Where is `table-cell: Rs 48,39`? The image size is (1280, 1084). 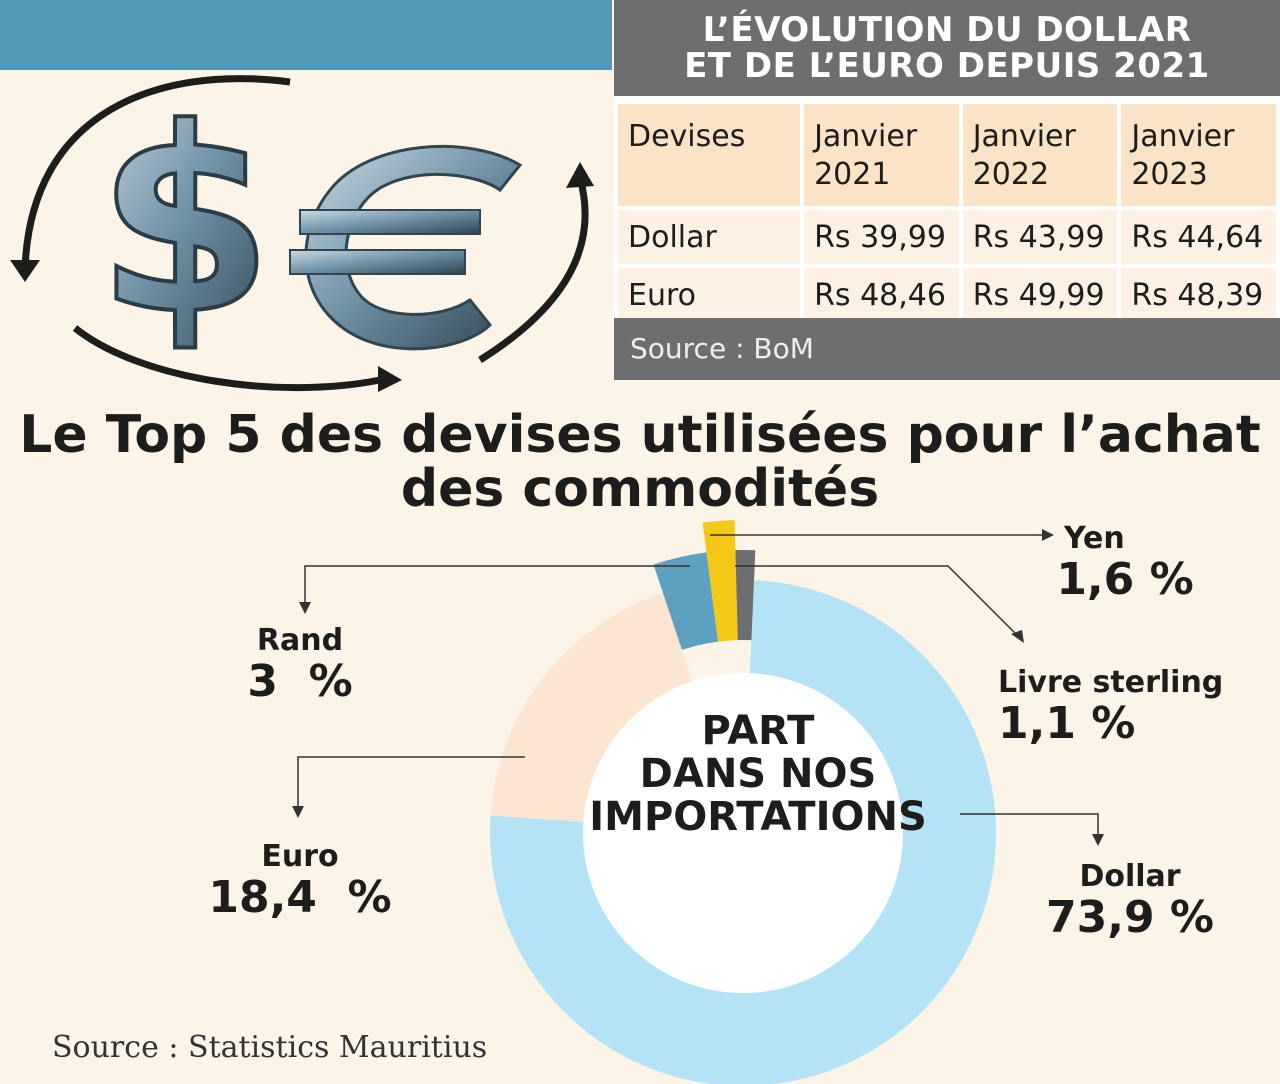 table-cell: Rs 48,39 is located at coordinates (1198, 295).